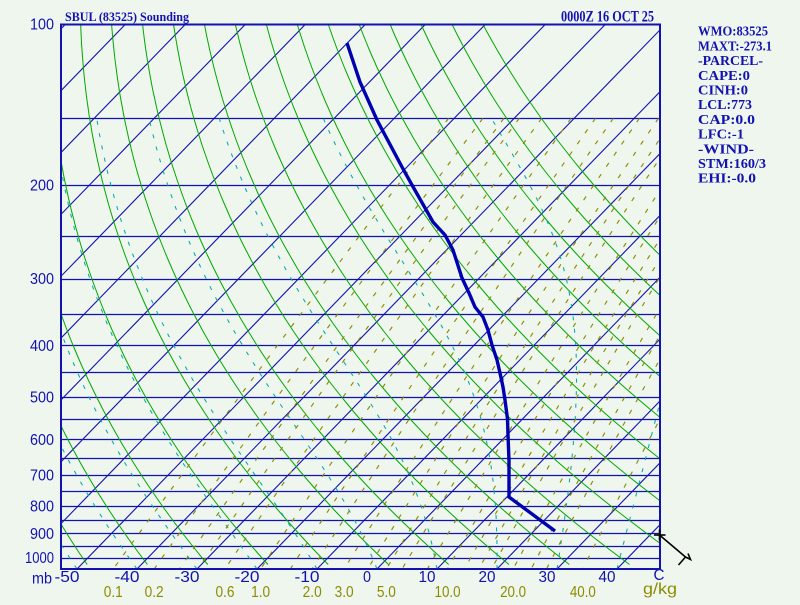 This screenshot has height=605, width=800. Describe the element at coordinates (224, 592) in the screenshot. I see `svg-text: 0.6` at that location.